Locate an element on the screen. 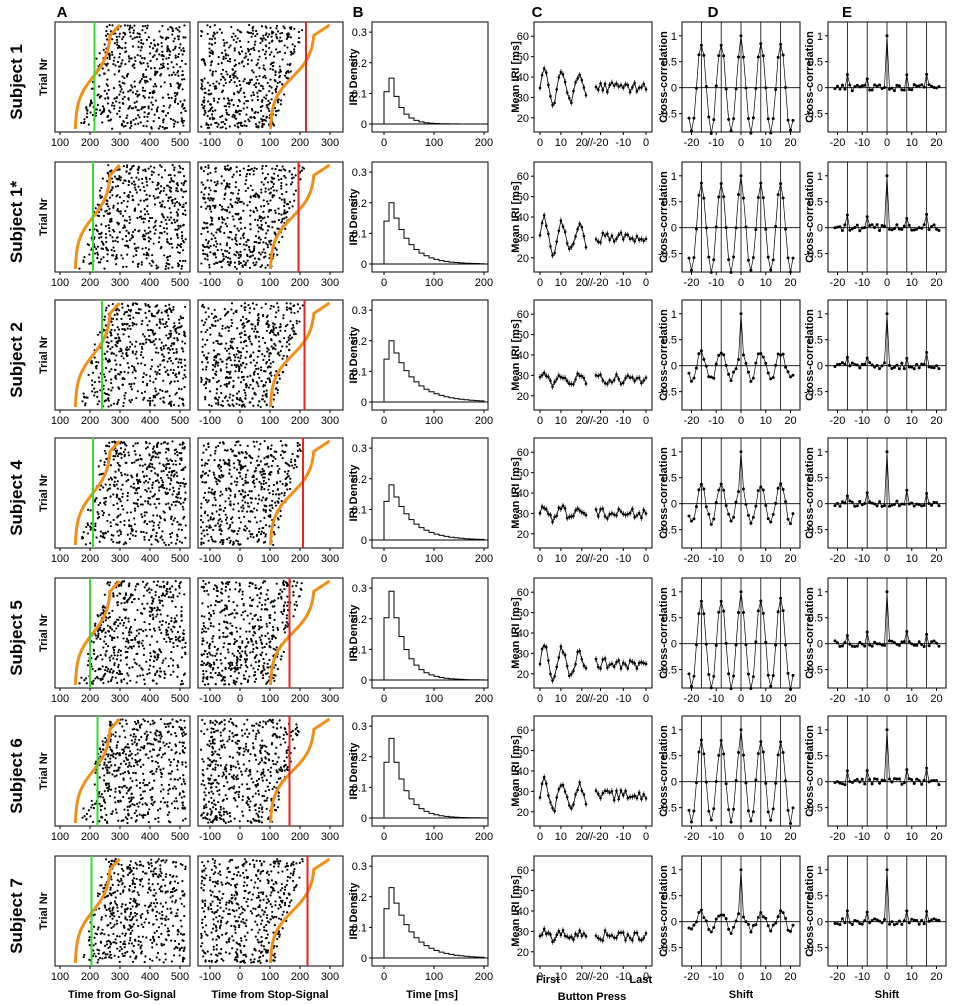 This screenshot has height=1005, width=964. mean-xtick-label: -10 is located at coordinates (623, 283).